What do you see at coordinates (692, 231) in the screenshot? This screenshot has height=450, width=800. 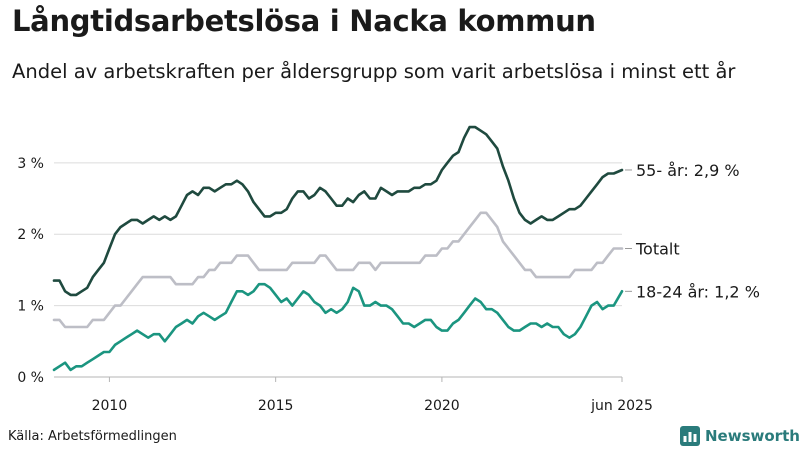 I see `series-end-labels: 55- år: 2,9 % Totalt 18-24 år: 1,2 %` at bounding box center [692, 231].